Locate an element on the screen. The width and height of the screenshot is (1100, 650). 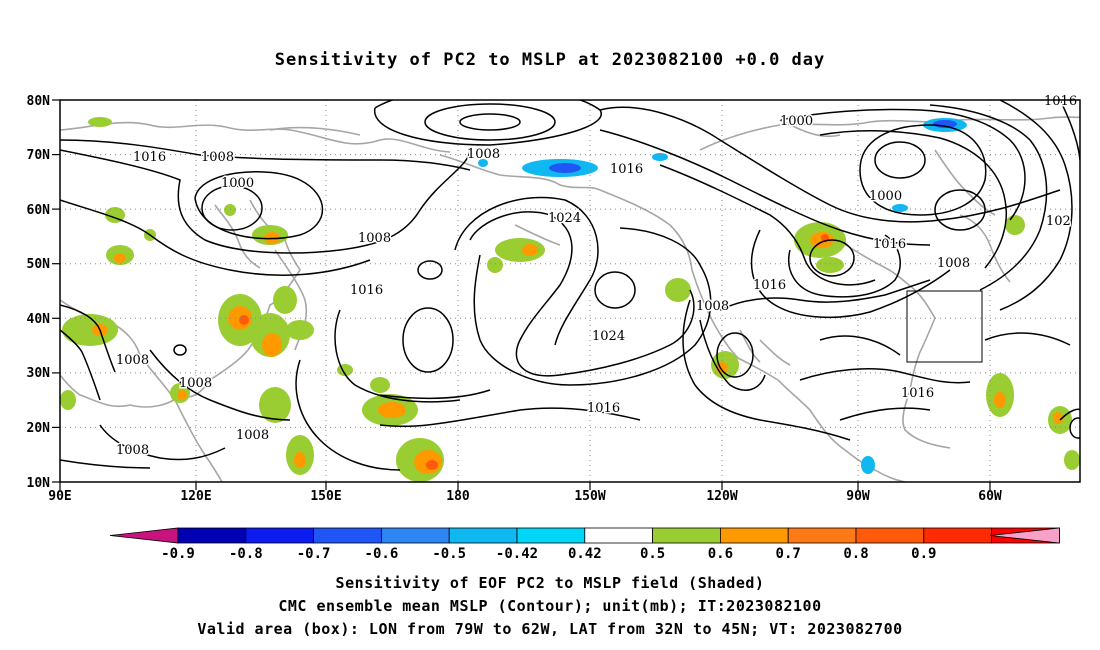
colorbar-arrow-right is located at coordinates (1024, 535).